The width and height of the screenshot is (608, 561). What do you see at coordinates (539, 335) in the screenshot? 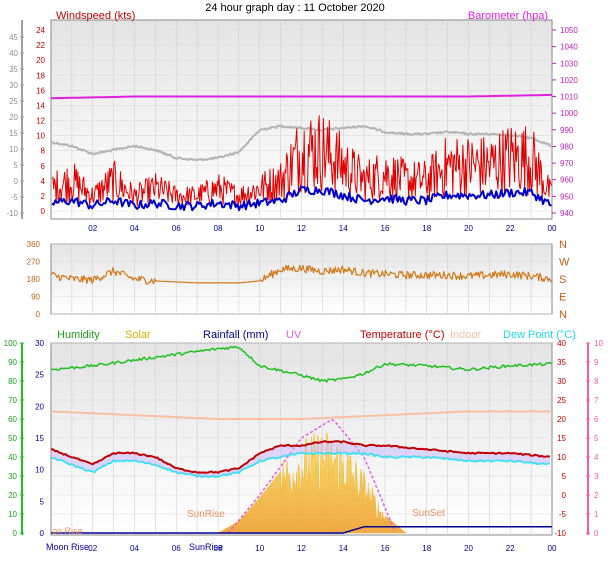
I see `dewpoint-label: Dew Point (°C)` at bounding box center [539, 335].